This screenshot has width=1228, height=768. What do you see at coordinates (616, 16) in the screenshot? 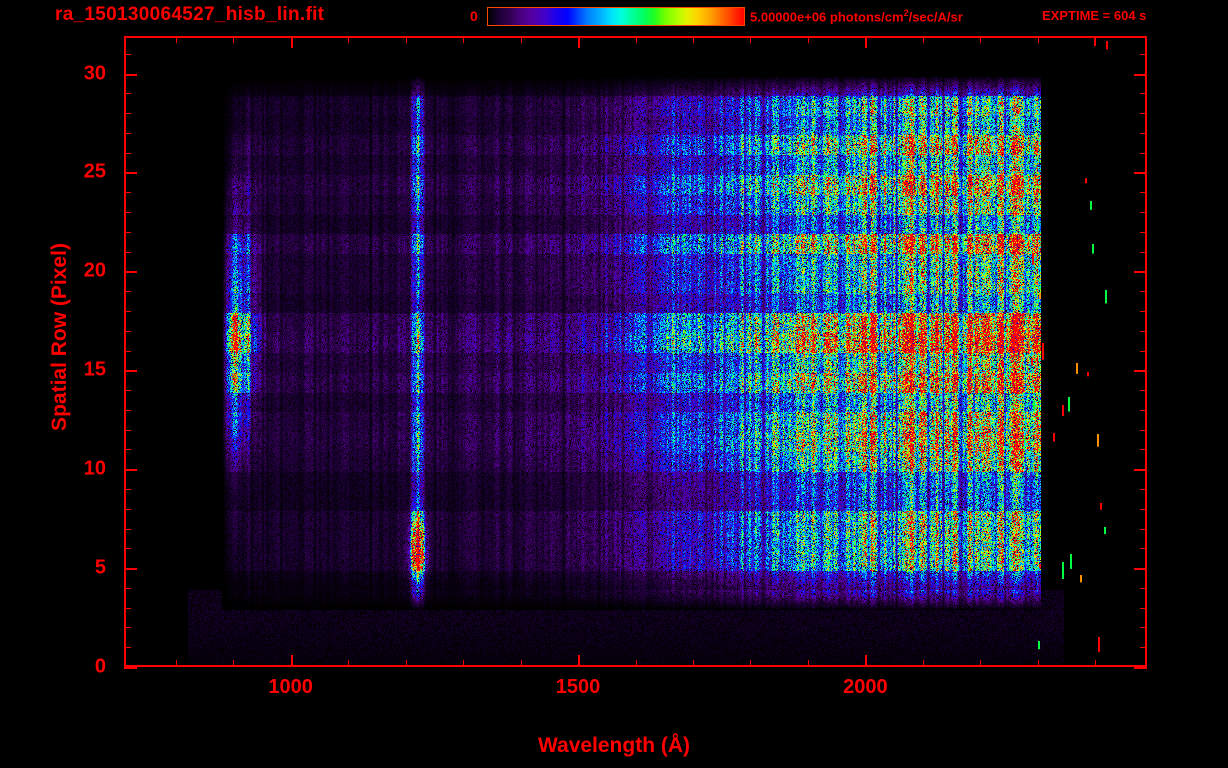
I see `colorbar` at bounding box center [616, 16].